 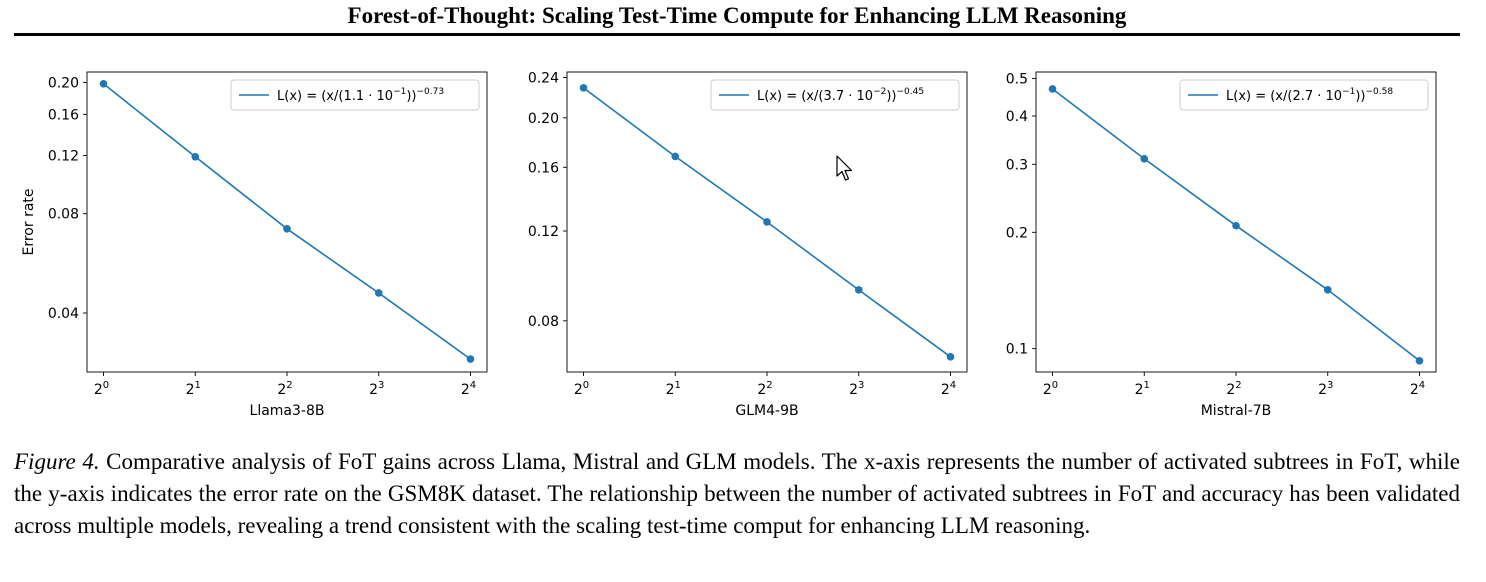 What do you see at coordinates (1309, 95) in the screenshot?
I see `chart2-legend-label: L(x) = (x/(2.7 · 10−1))−0.58` at bounding box center [1309, 95].